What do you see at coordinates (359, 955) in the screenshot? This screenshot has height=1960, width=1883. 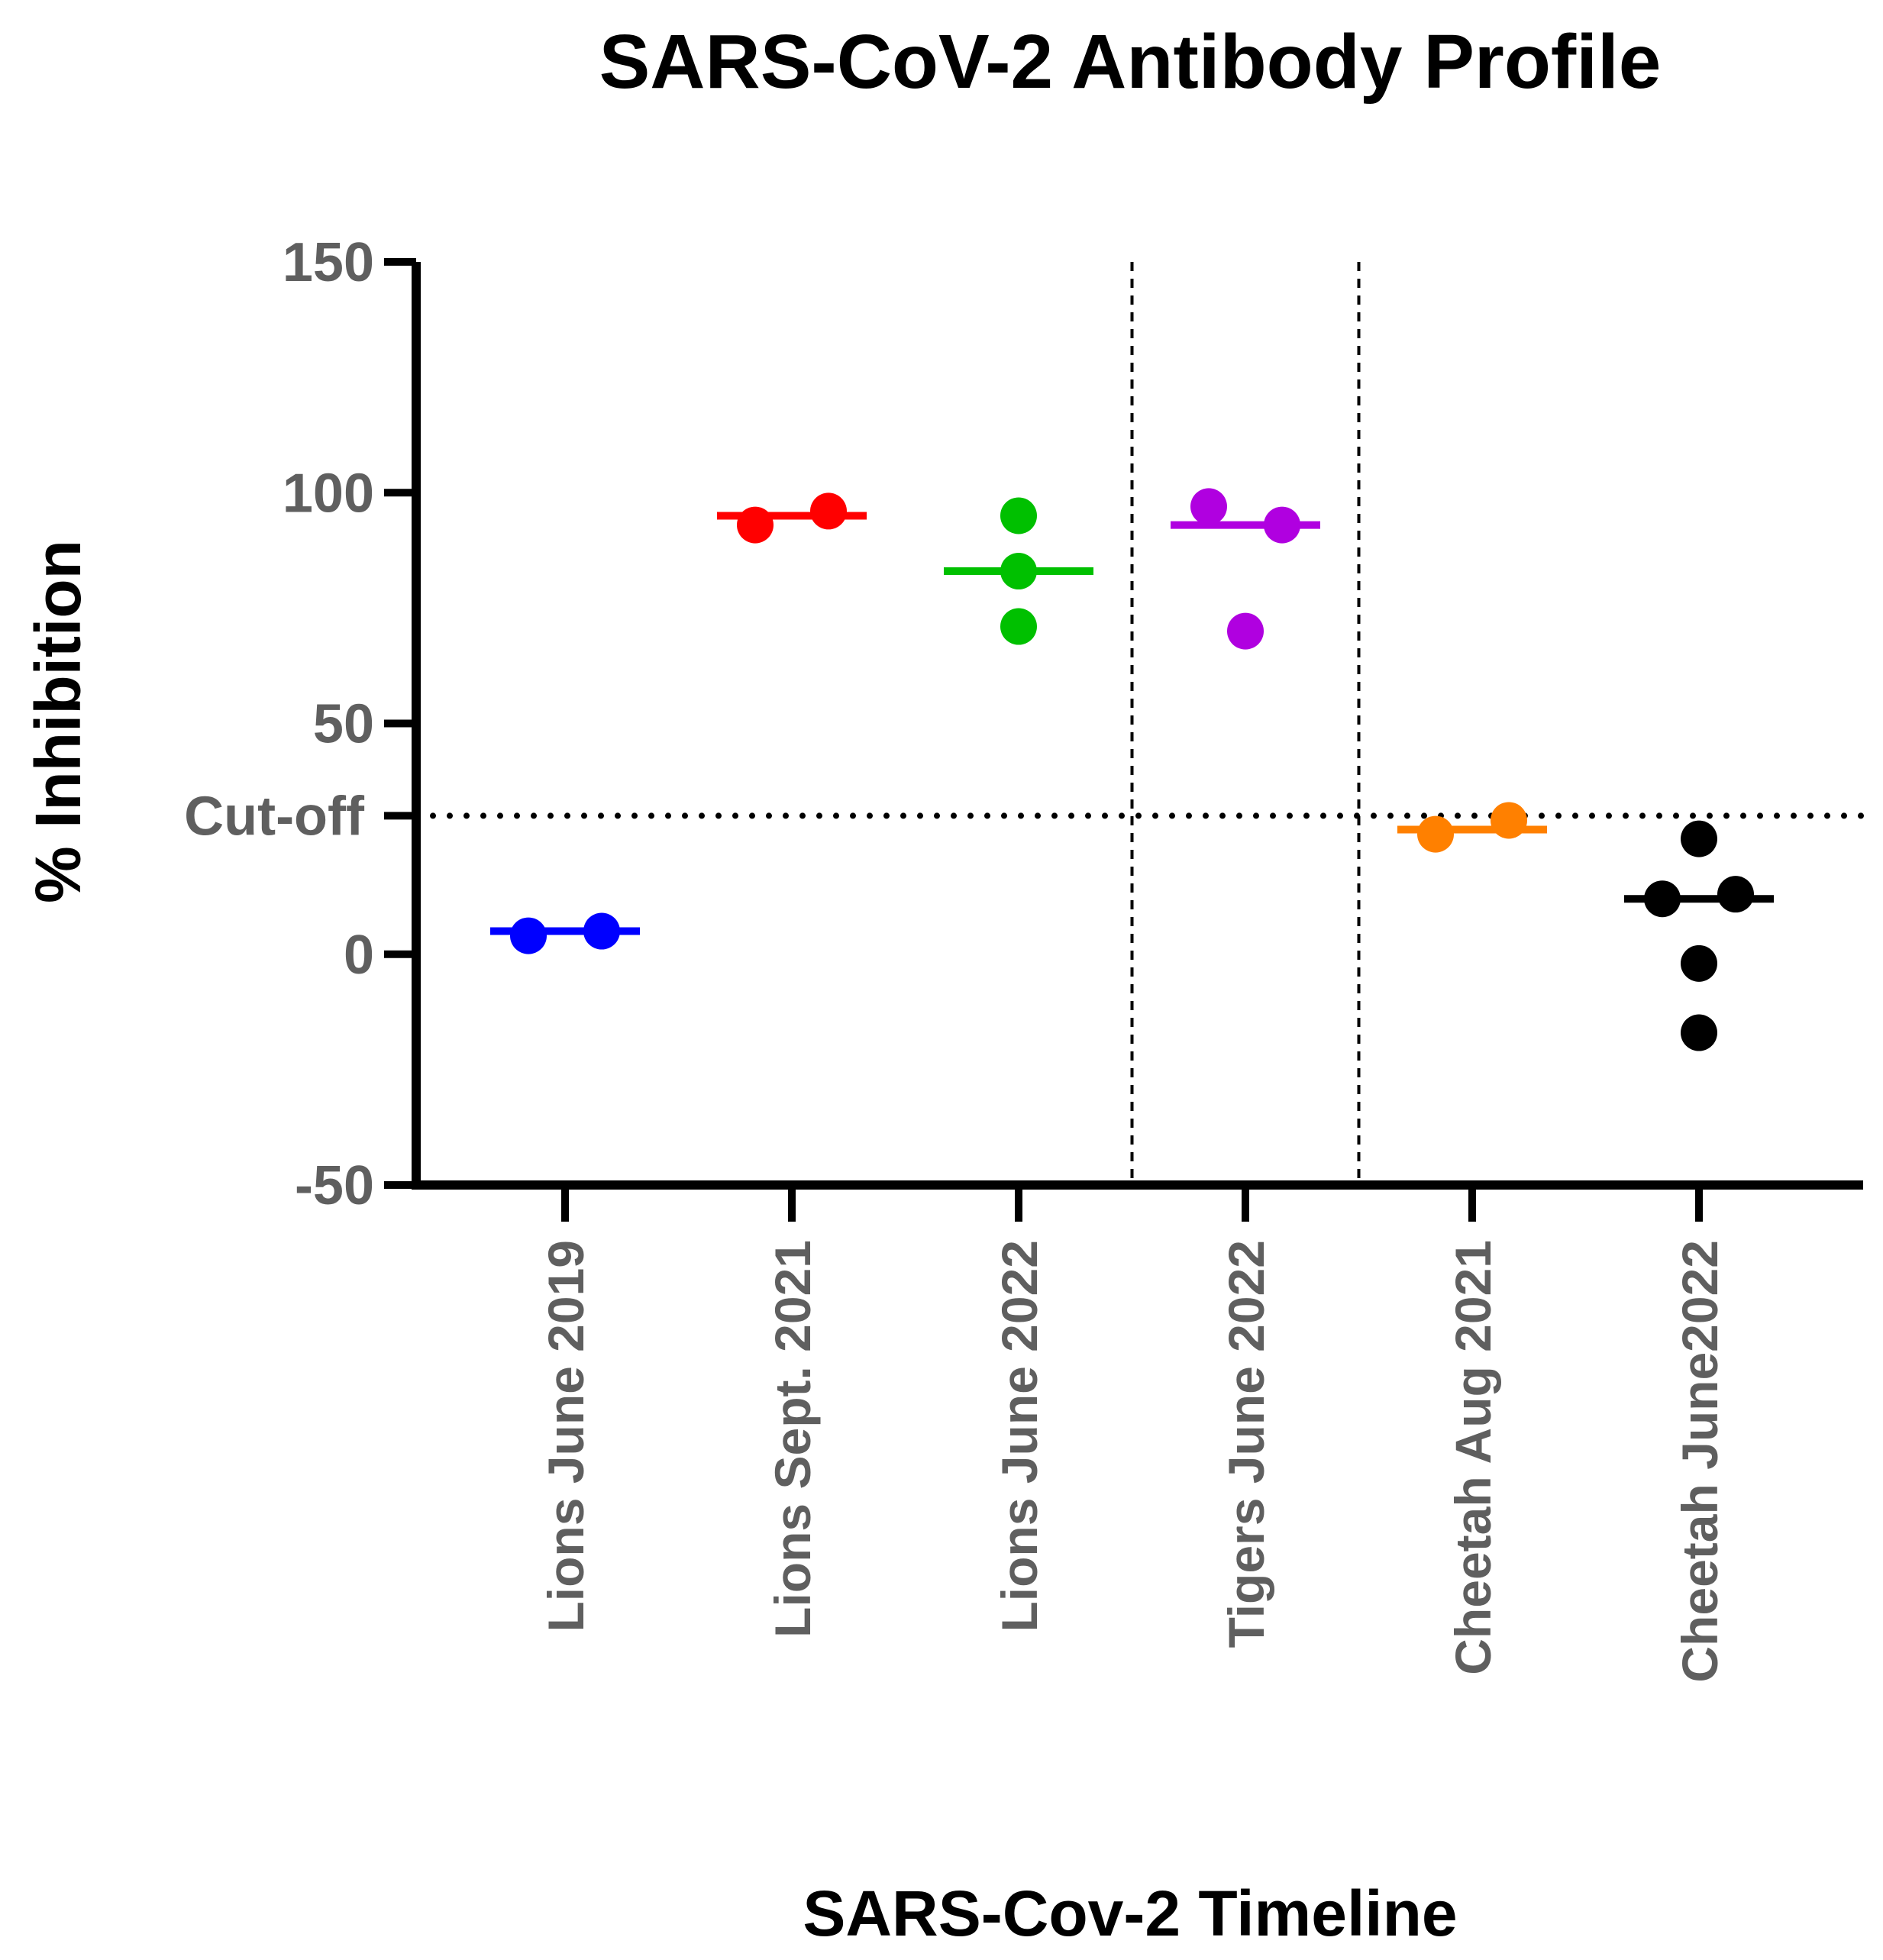 I see `y-tick-label: 0` at bounding box center [359, 955].